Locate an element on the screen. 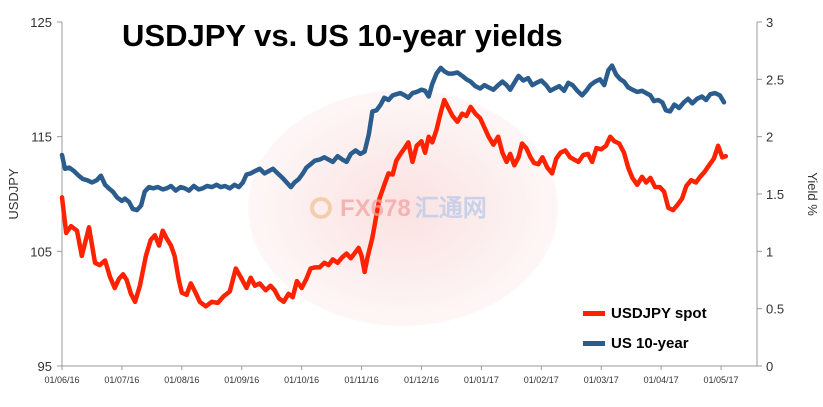  chart-title: USDJPY vs. US 10-year yields is located at coordinates (342, 35).